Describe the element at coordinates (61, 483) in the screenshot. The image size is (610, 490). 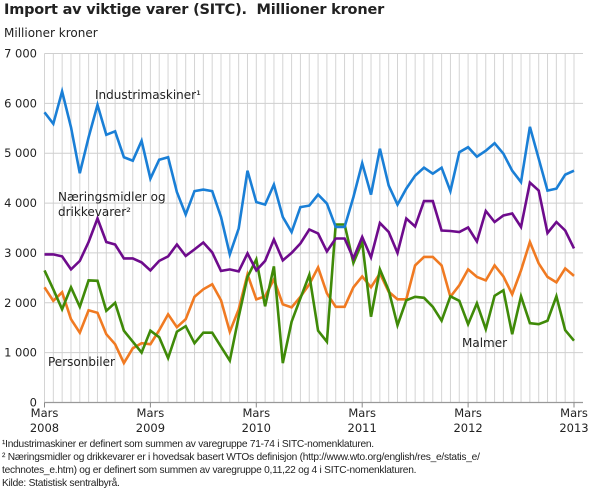
I see `source-note: Kilde: Statistisk sentralbyrå.` at that location.